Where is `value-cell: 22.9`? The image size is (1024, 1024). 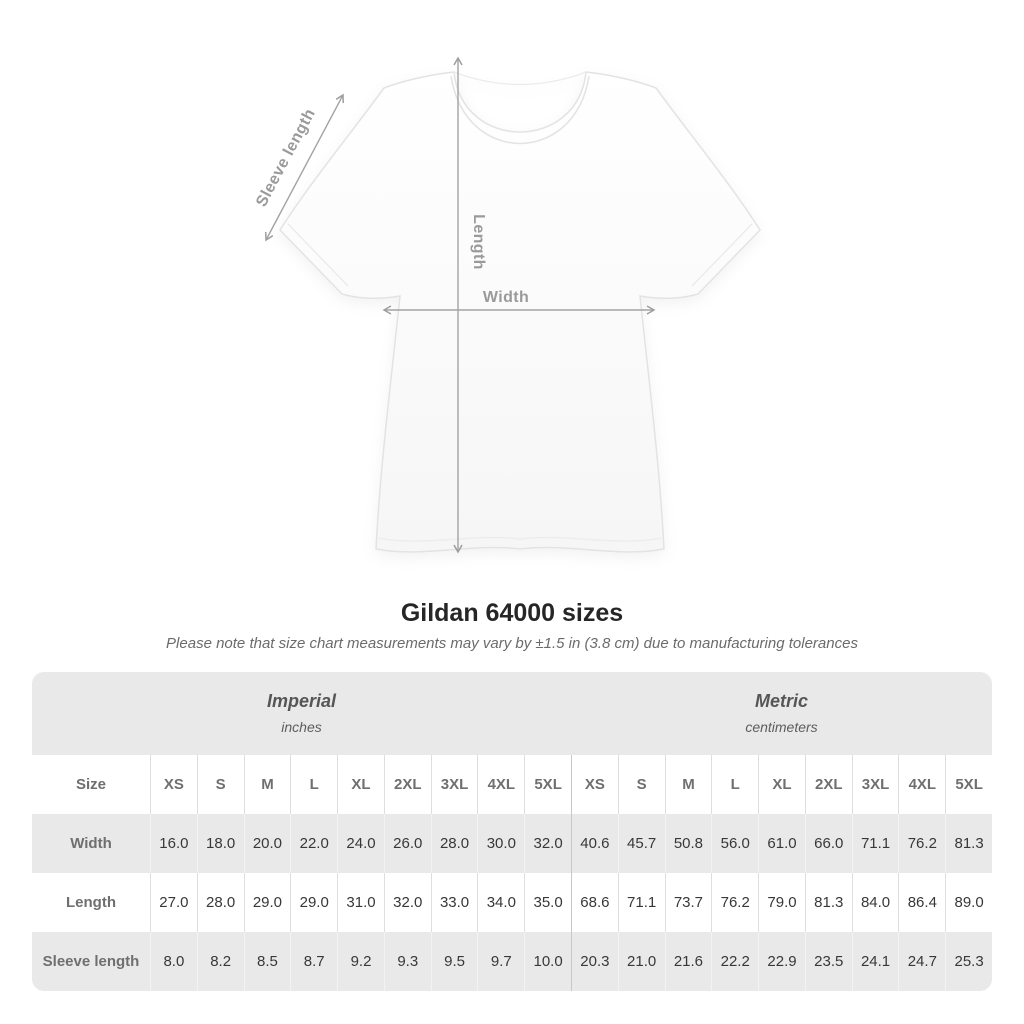 value-cell: 22.9 is located at coordinates (781, 961).